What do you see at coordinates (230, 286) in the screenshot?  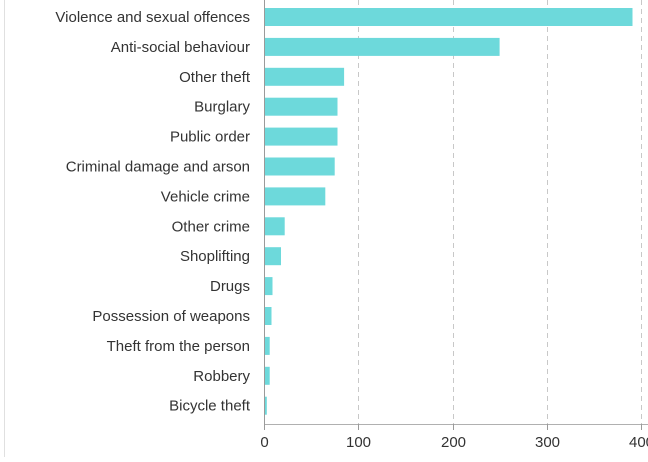 I see `category-label-drugs: Drugs` at bounding box center [230, 286].